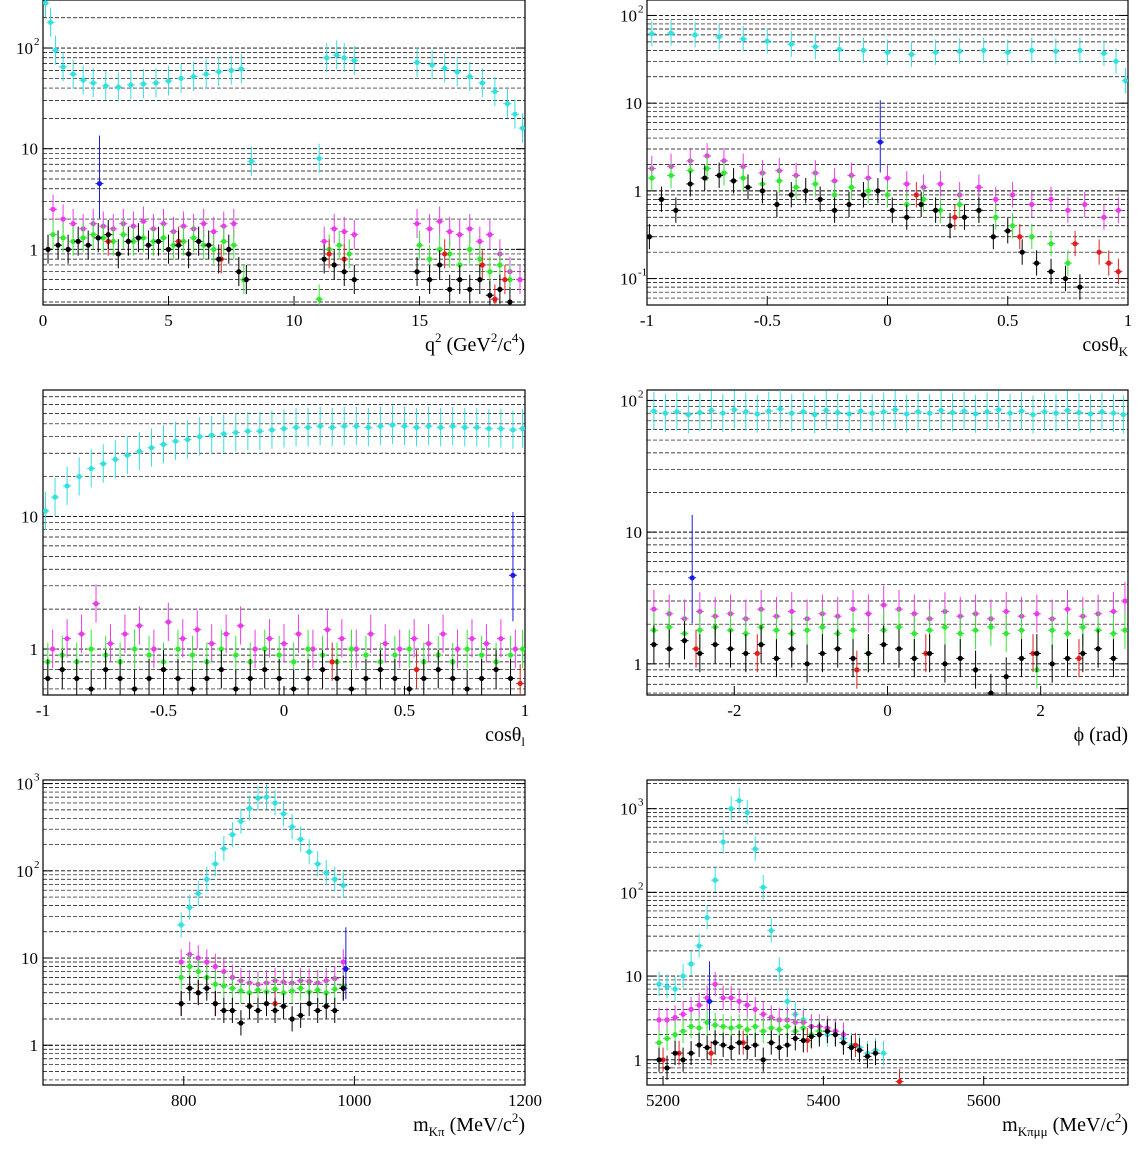 This screenshot has height=1153, width=1142. I want to click on series-green, so click(262, 979).